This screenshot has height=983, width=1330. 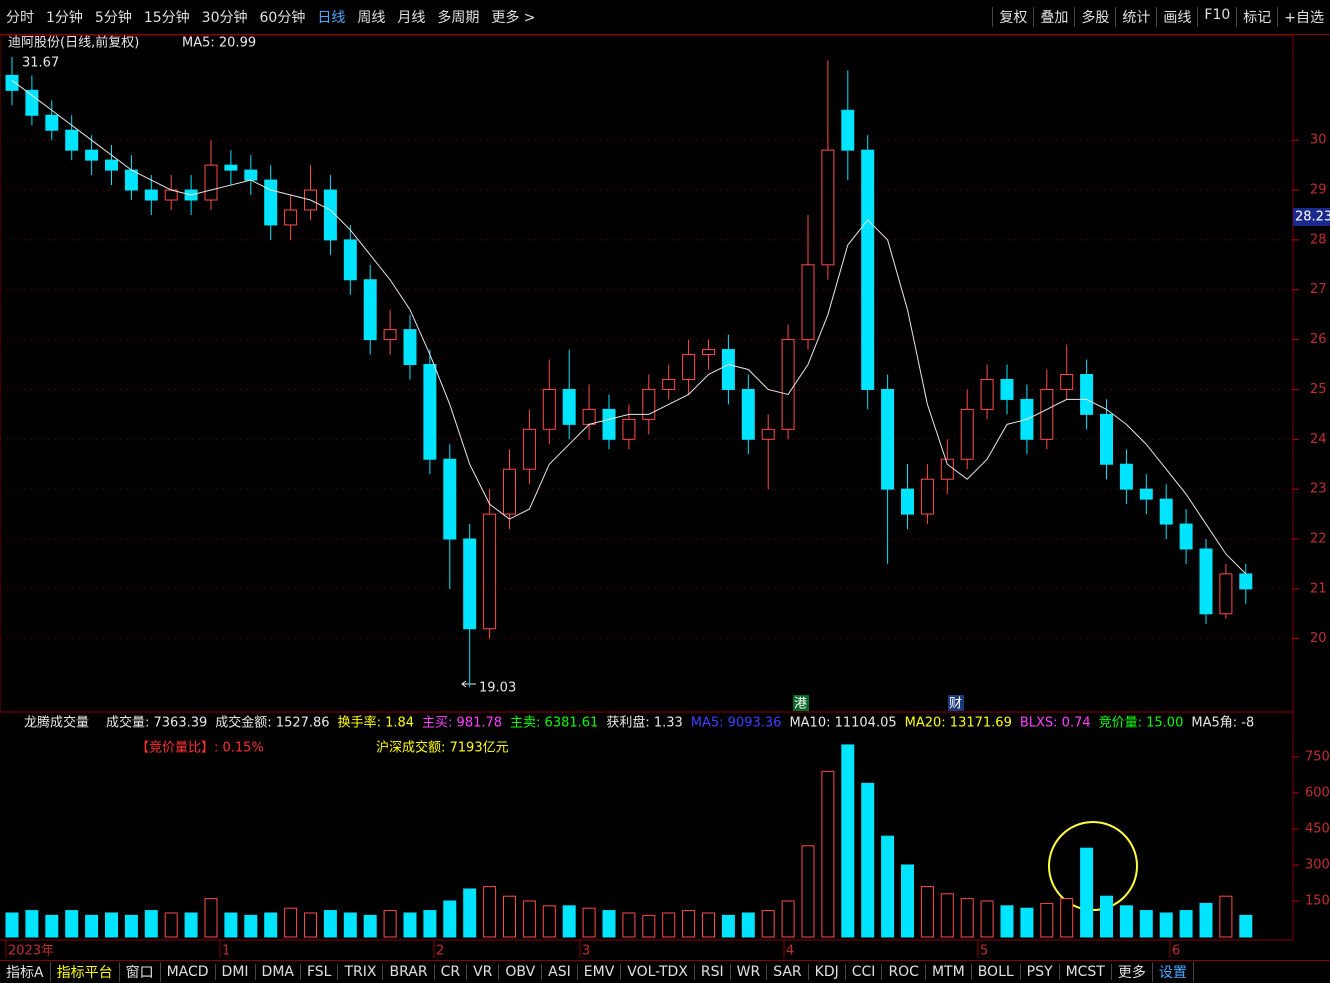 What do you see at coordinates (1318, 140) in the screenshot?
I see `y-tick-label: 30` at bounding box center [1318, 140].